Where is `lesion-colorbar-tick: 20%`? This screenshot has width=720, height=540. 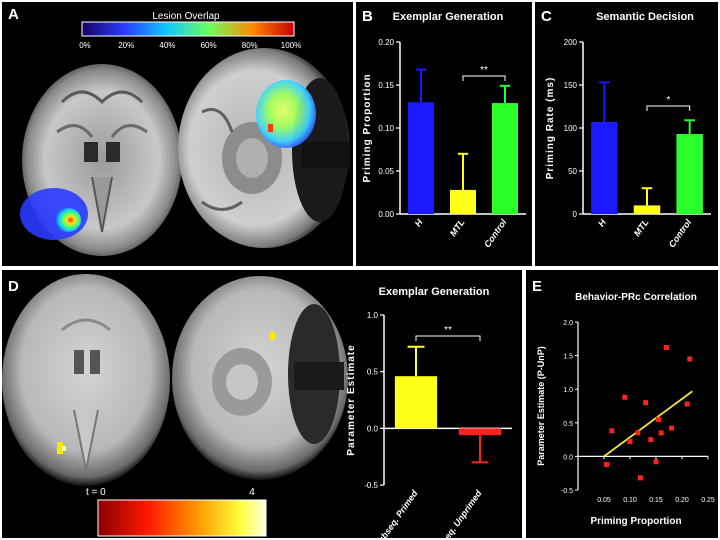 lesion-colorbar-tick: 20% is located at coordinates (126, 45).